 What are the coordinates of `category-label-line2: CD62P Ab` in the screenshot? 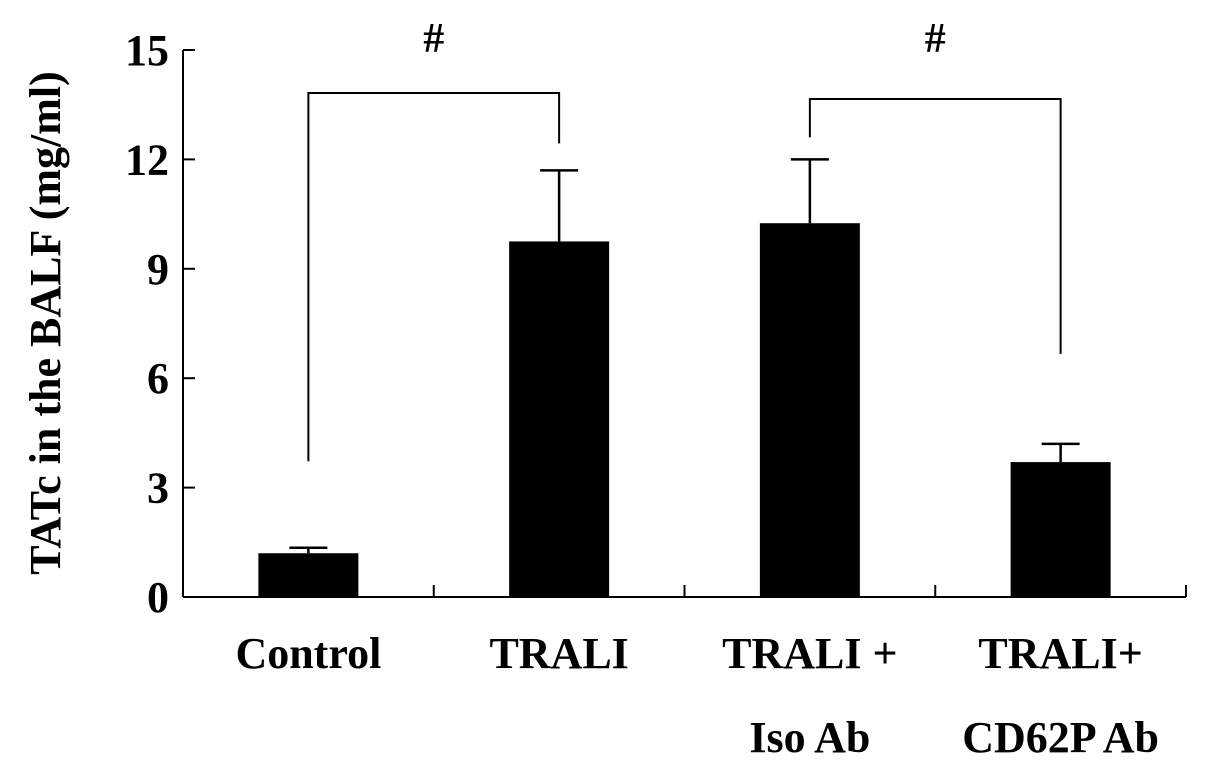 It's located at (1060, 737).